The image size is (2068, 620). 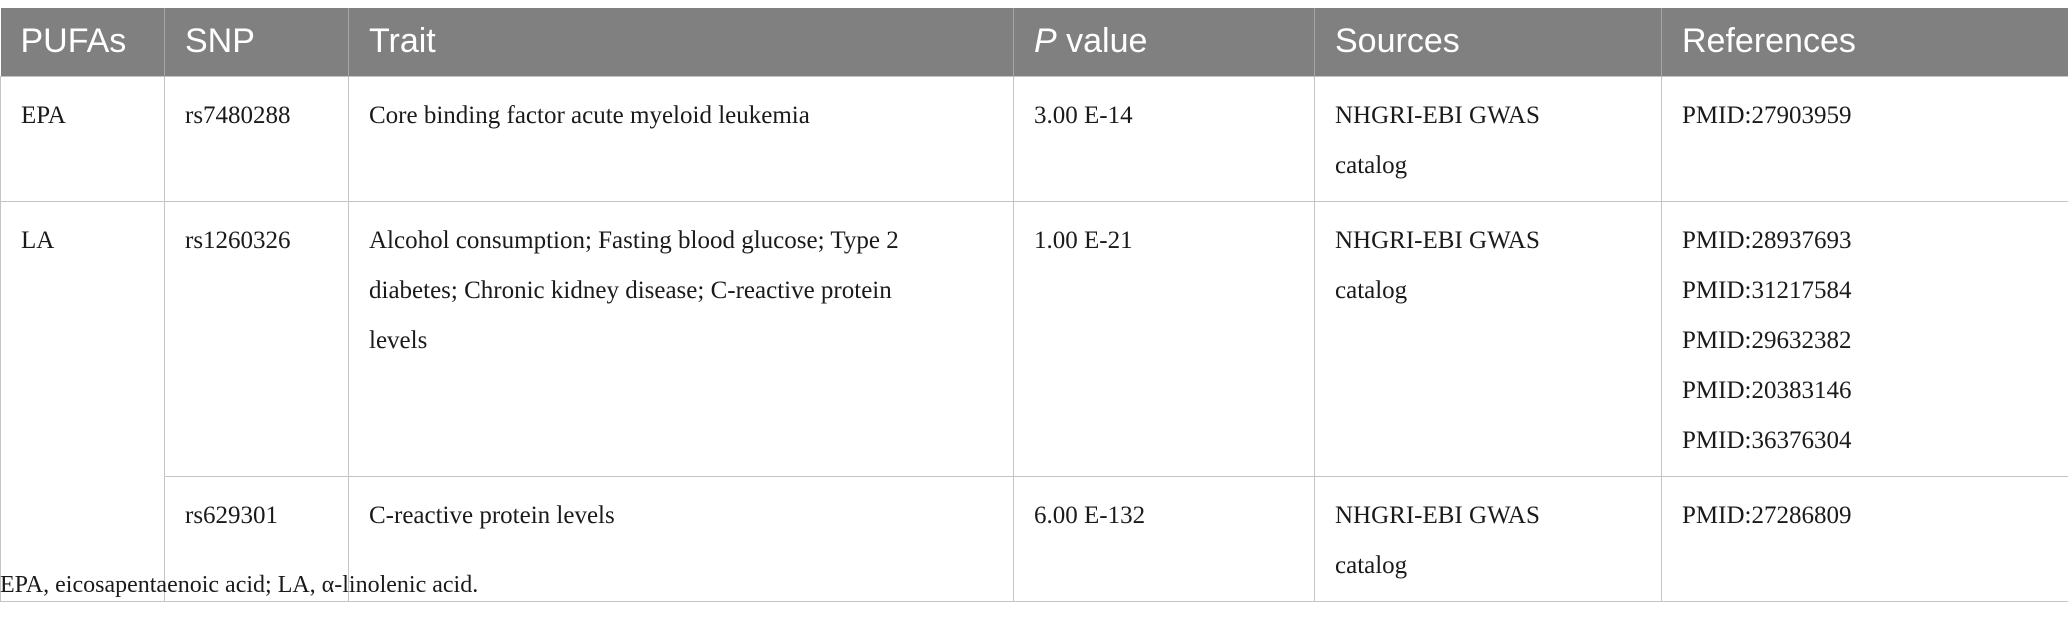 What do you see at coordinates (1164, 138) in the screenshot?
I see `cell-pvalue: 3.00 E-14` at bounding box center [1164, 138].